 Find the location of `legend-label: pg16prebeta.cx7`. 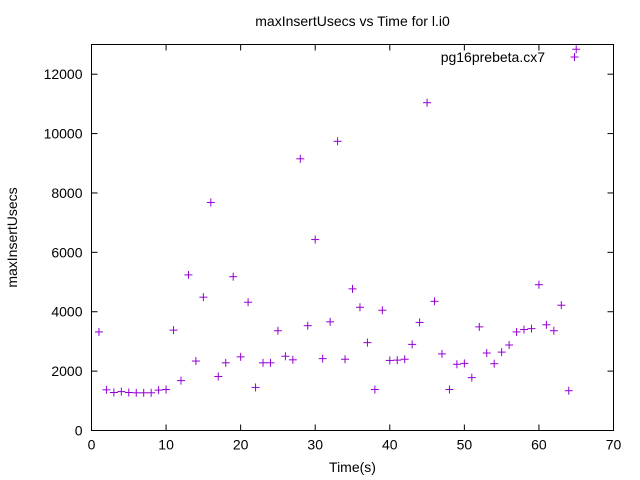

legend-label: pg16prebeta.cx7 is located at coordinates (493, 57).